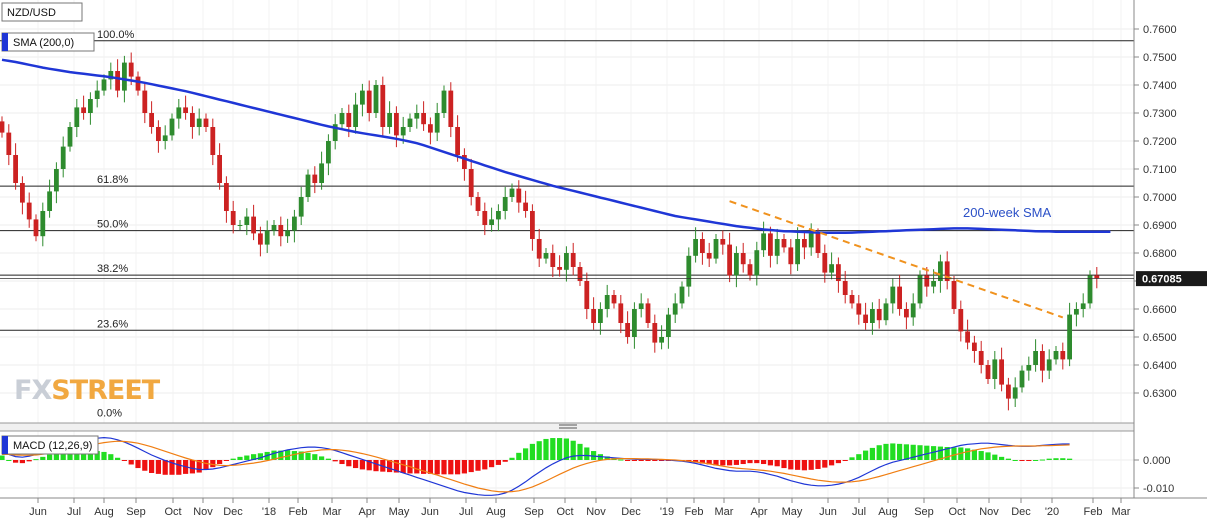 The image size is (1207, 526). What do you see at coordinates (1160, 30) in the screenshot?
I see `price-tick-label: 0.7600` at bounding box center [1160, 30].